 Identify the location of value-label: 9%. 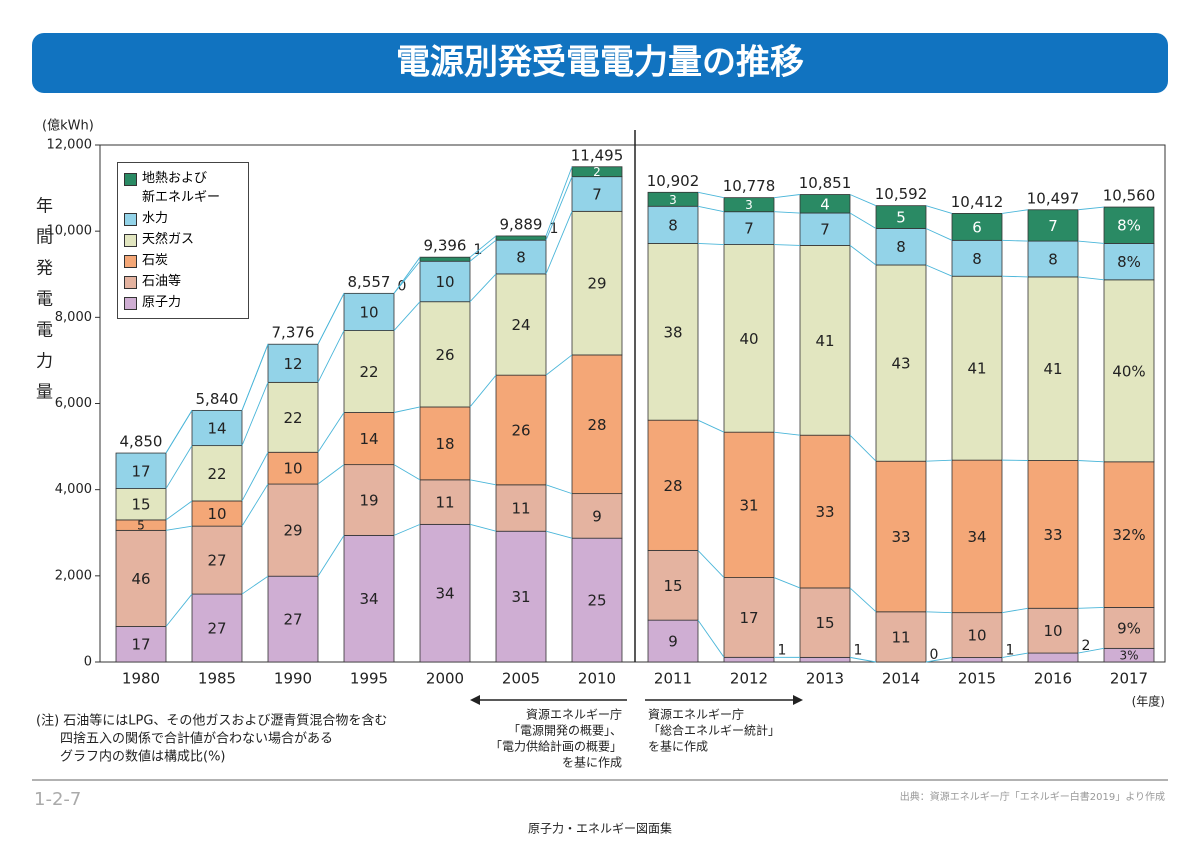
(1129, 628).